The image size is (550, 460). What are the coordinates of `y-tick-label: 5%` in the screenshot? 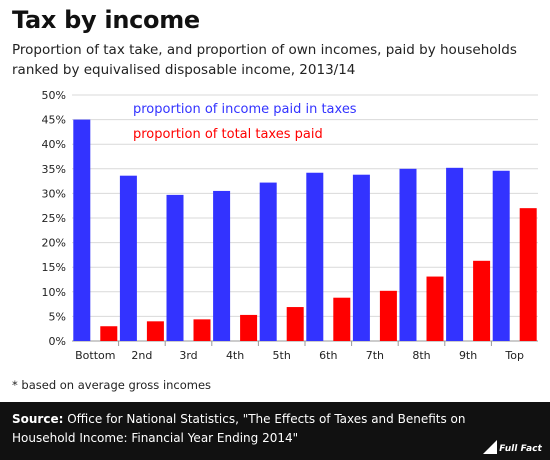 It's located at (57, 316).